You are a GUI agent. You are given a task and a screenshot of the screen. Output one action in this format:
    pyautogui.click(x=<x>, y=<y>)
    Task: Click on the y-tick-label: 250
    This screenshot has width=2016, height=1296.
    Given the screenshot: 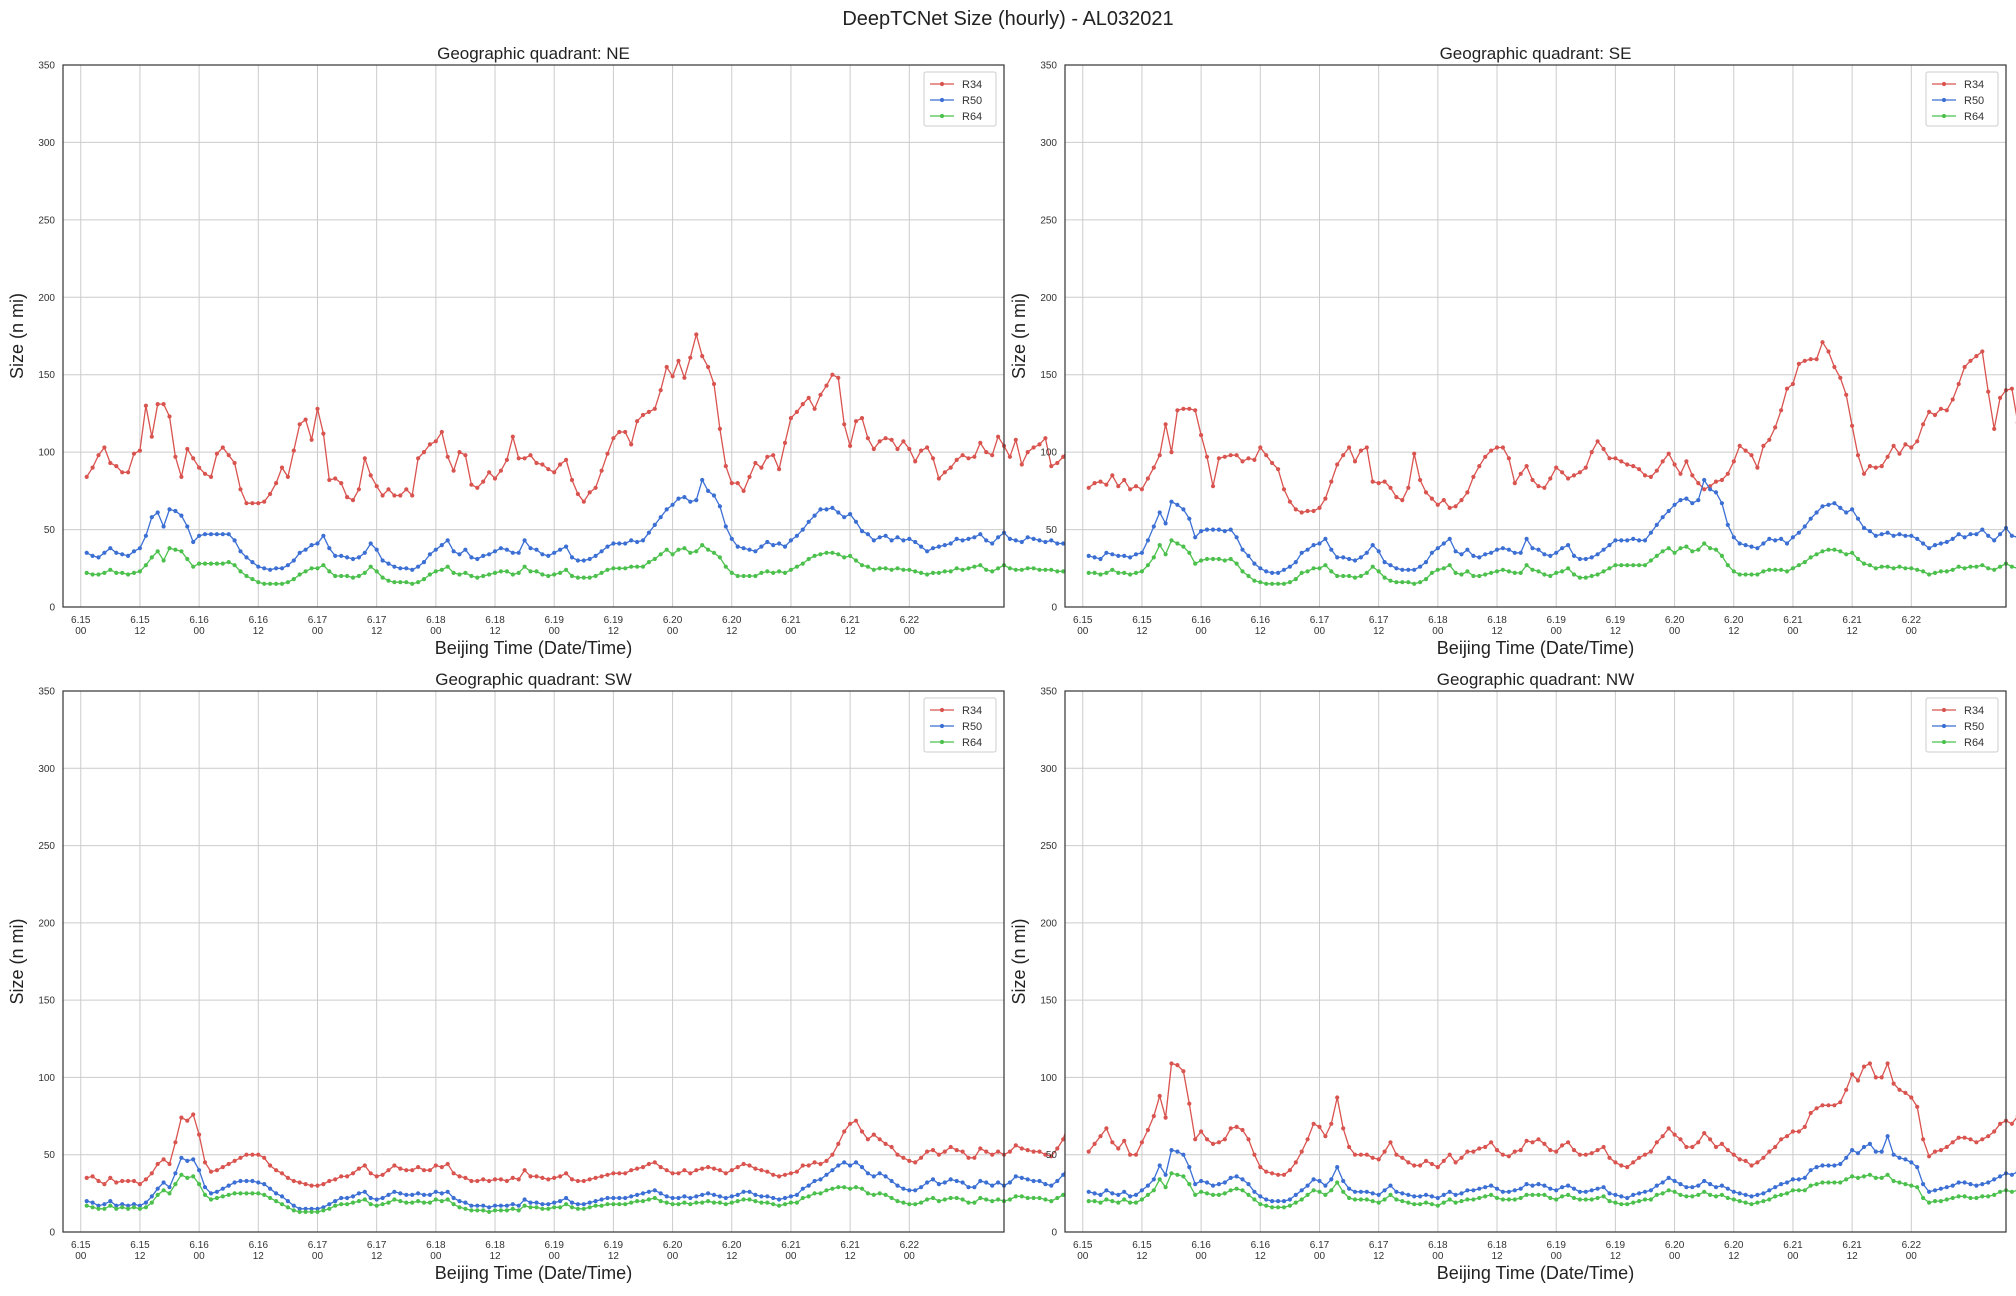 What is the action you would take?
    pyautogui.click(x=1048, y=846)
    